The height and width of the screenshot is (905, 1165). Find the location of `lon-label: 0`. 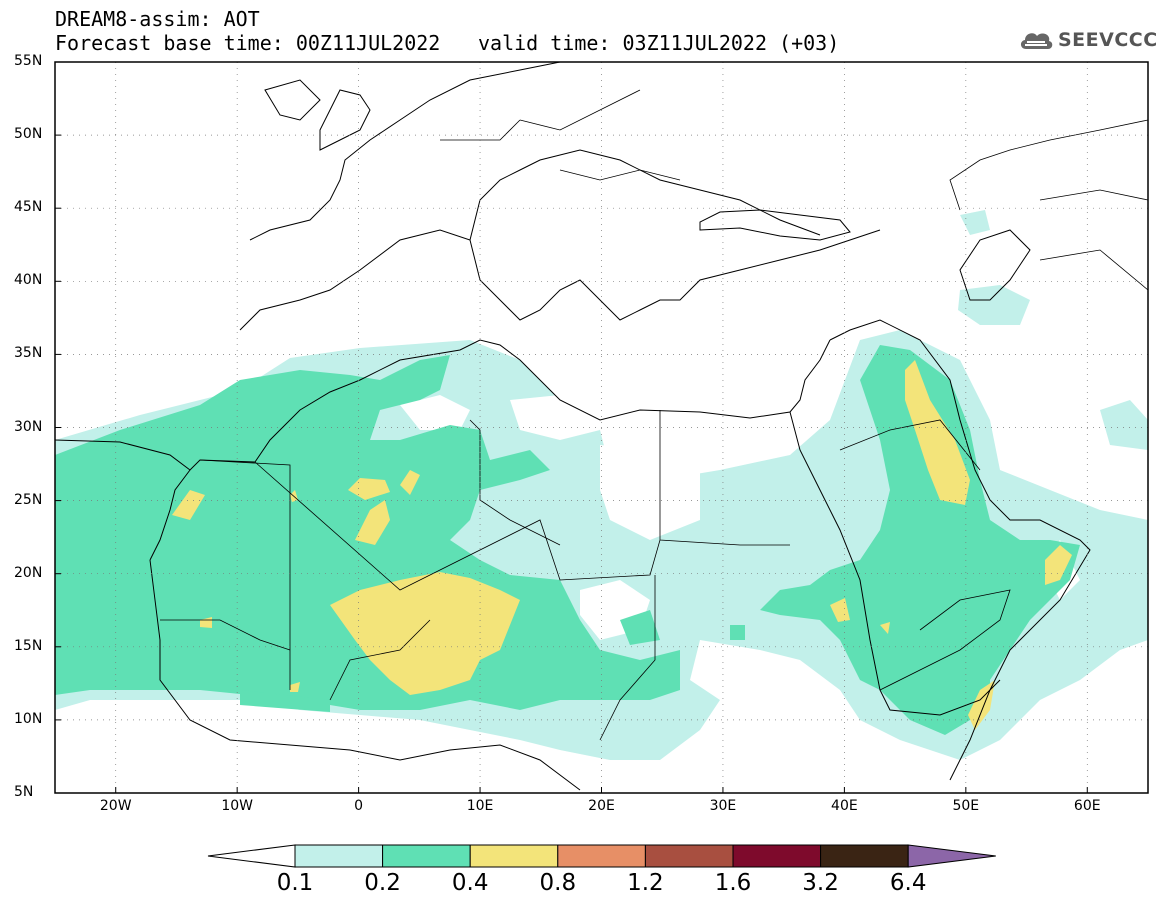

lon-label: 0 is located at coordinates (359, 806).